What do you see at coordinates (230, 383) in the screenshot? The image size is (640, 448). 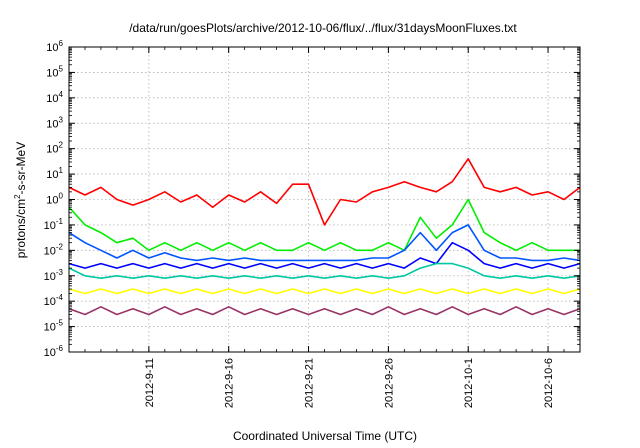 I see `x-tick-label: 2012-9-16` at bounding box center [230, 383].